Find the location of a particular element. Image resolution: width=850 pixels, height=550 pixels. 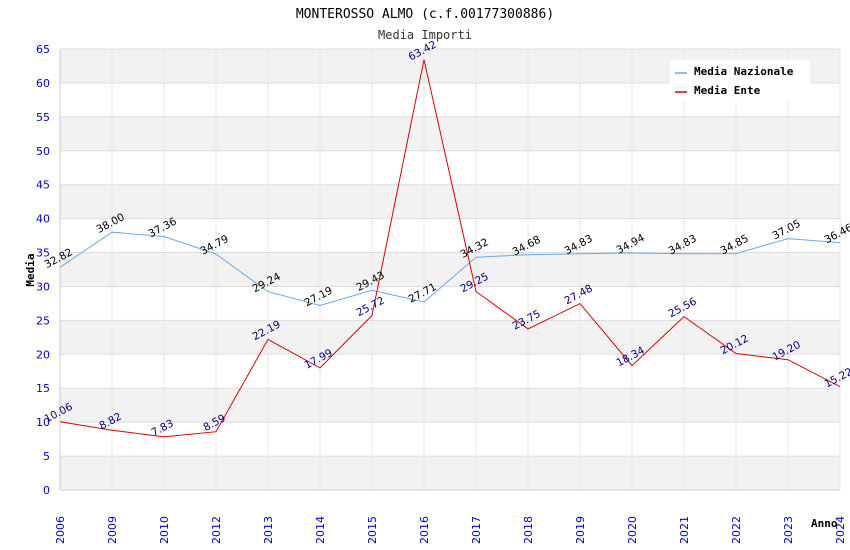

x-tick-label: 2023 is located at coordinates (788, 530).